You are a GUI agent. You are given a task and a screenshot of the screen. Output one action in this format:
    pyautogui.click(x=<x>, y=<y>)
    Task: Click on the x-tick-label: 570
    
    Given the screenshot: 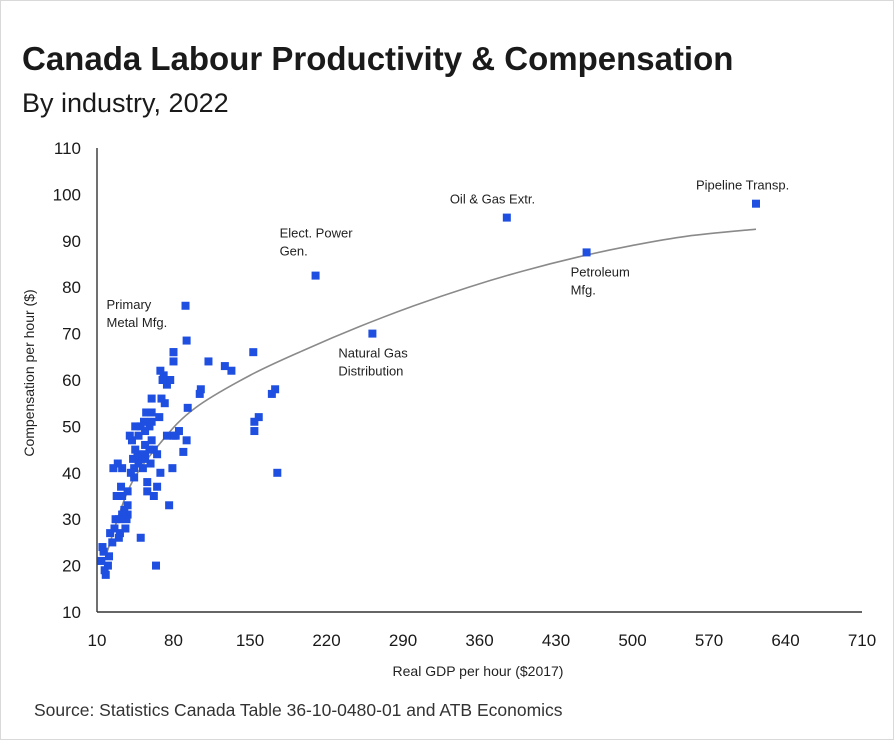 What is the action you would take?
    pyautogui.click(x=709, y=640)
    